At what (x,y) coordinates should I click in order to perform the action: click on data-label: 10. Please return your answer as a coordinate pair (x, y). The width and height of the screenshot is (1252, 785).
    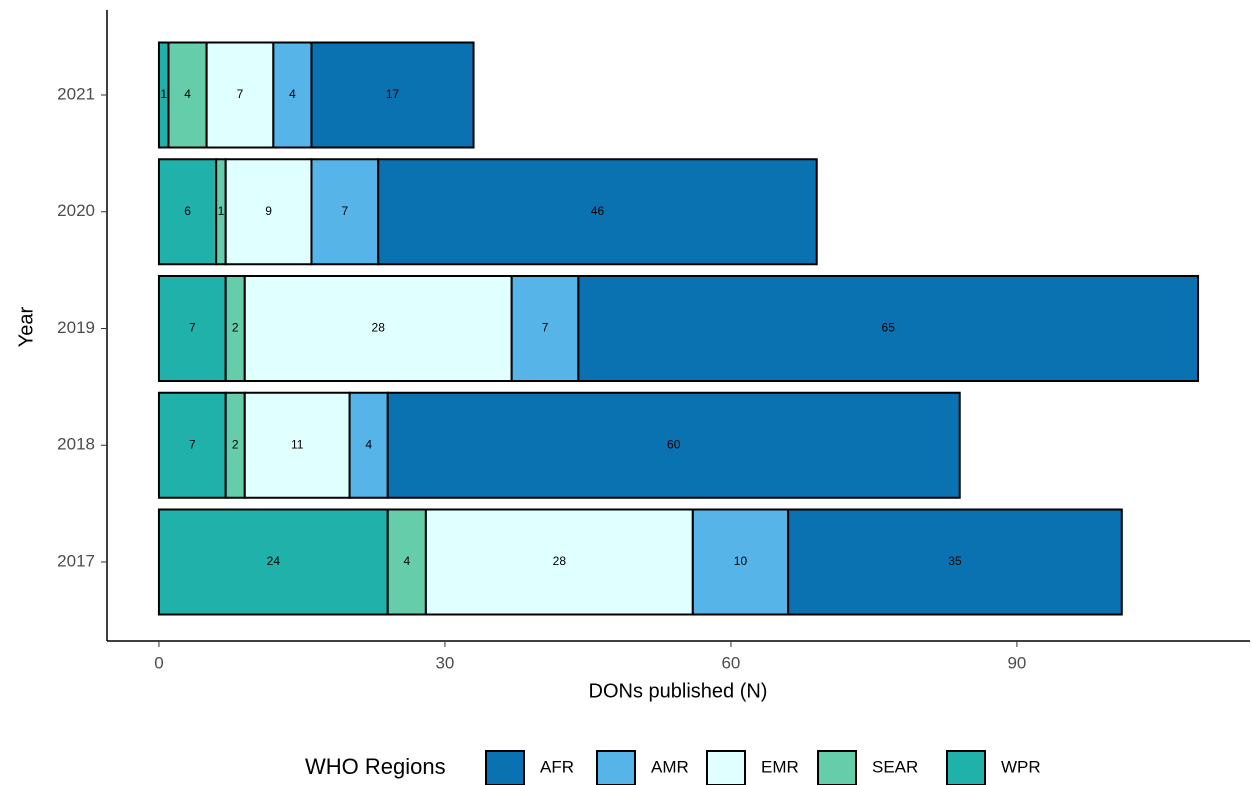
    Looking at the image, I should click on (741, 561).